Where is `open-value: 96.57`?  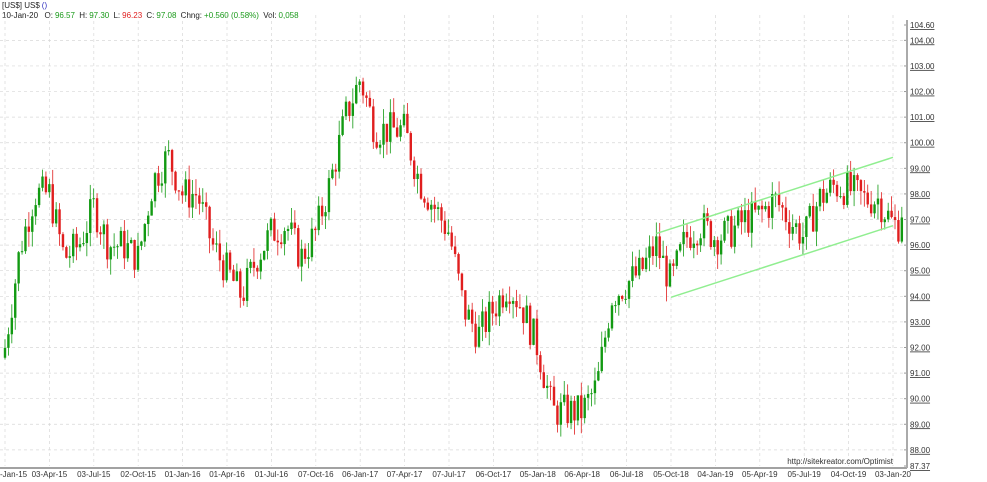
open-value: 96.57 is located at coordinates (64, 15).